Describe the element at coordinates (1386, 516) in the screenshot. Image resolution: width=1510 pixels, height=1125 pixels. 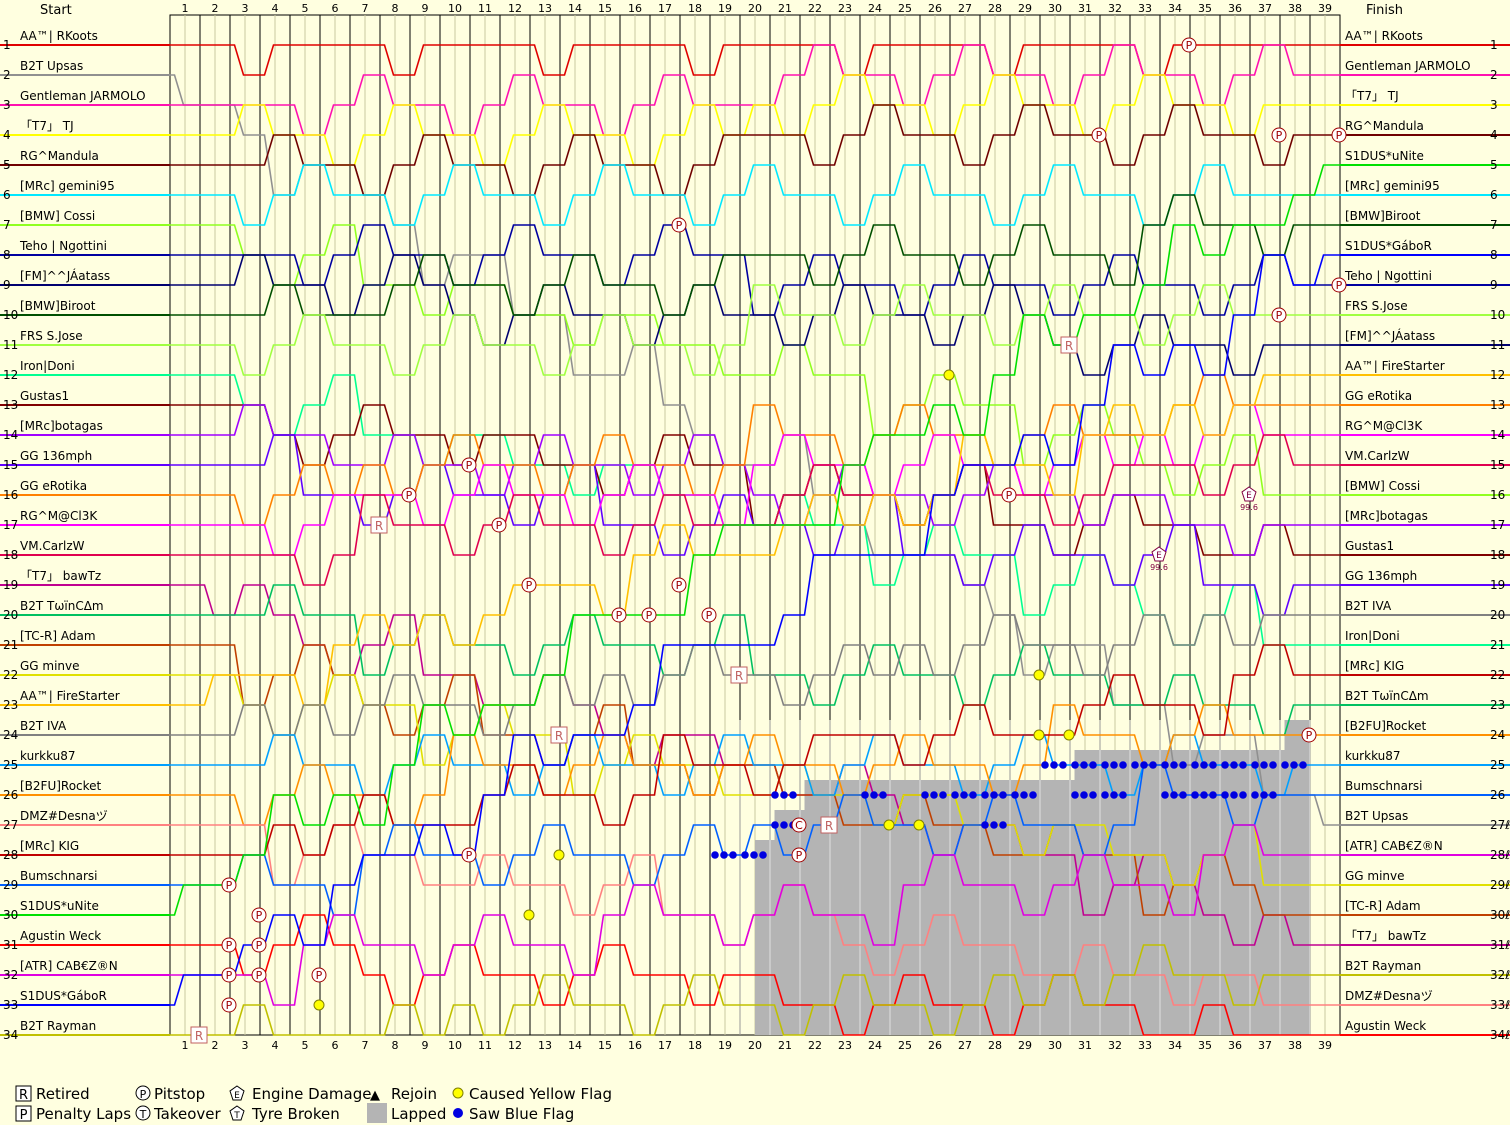
I see `finish-driver-label: [MRc]botagas` at that location.